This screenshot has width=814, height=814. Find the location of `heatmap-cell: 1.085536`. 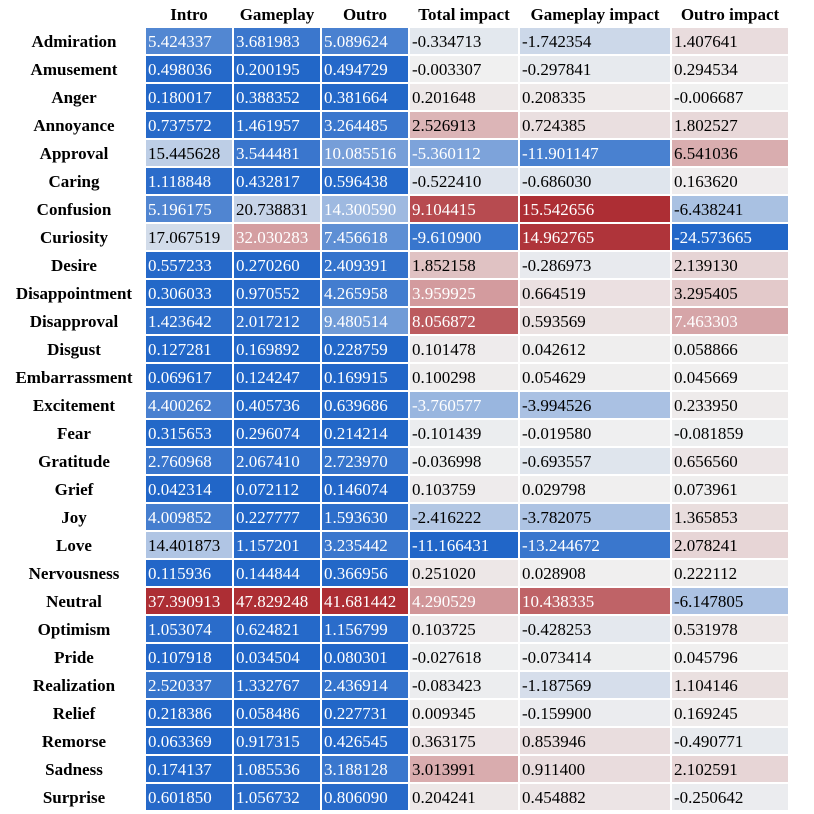

heatmap-cell: 1.085536 is located at coordinates (277, 769).